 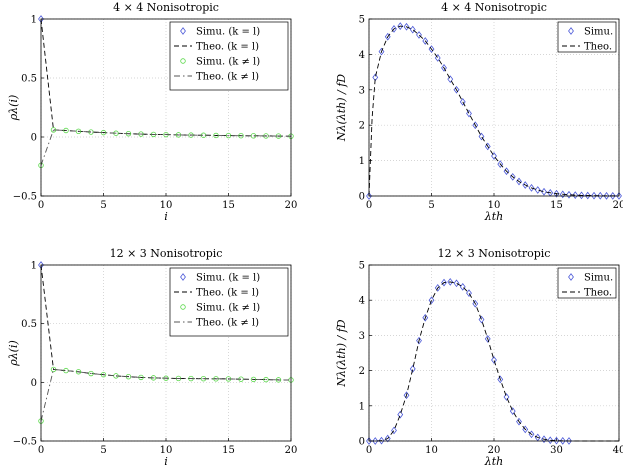 What do you see at coordinates (556, 450) in the screenshot?
I see `x-tick-label: 30` at bounding box center [556, 450].